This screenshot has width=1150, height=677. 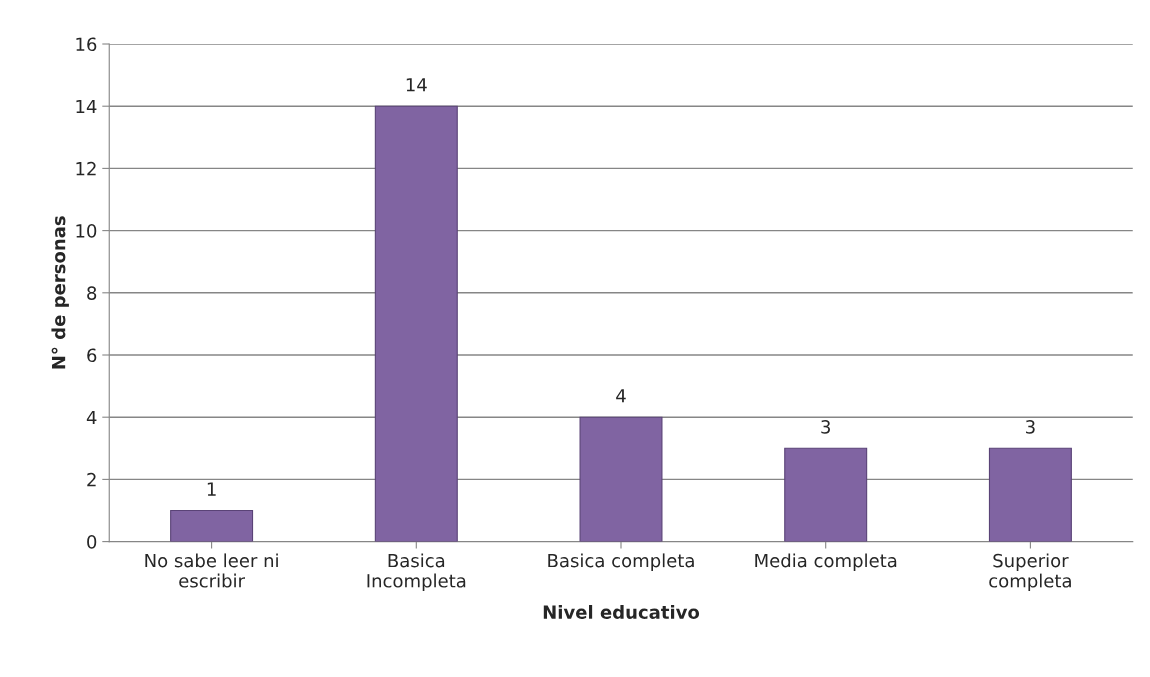 What do you see at coordinates (416, 85) in the screenshot?
I see `data-label: 14` at bounding box center [416, 85].